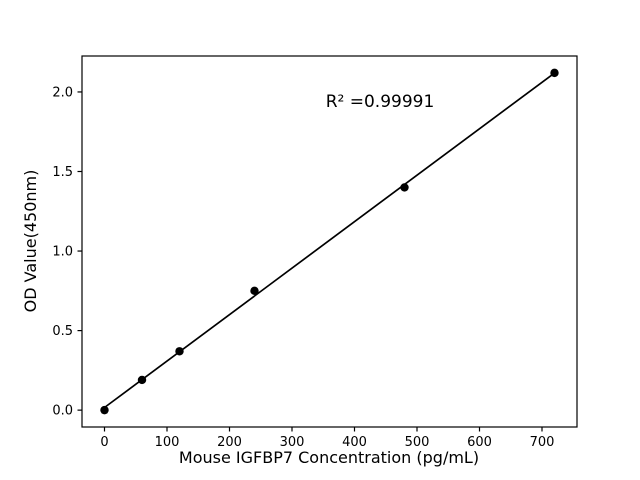 The height and width of the screenshot is (480, 640). Describe the element at coordinates (30, 241) in the screenshot. I see `y-axis-label: OD Value(450nm)` at that location.